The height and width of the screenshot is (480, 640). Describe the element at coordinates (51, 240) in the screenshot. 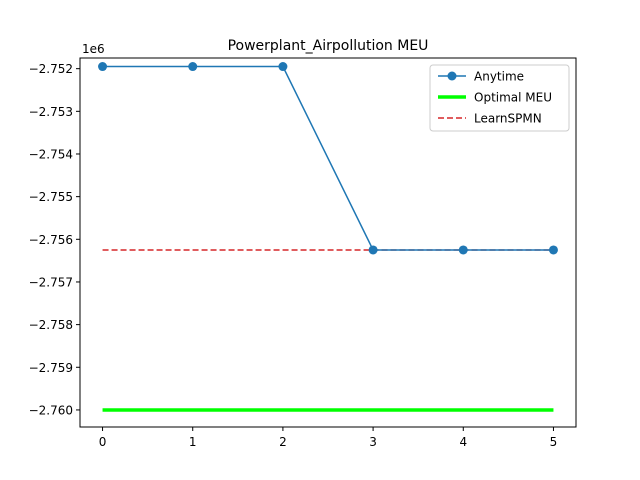

I see `y-tick-label: −2.756` at that location.